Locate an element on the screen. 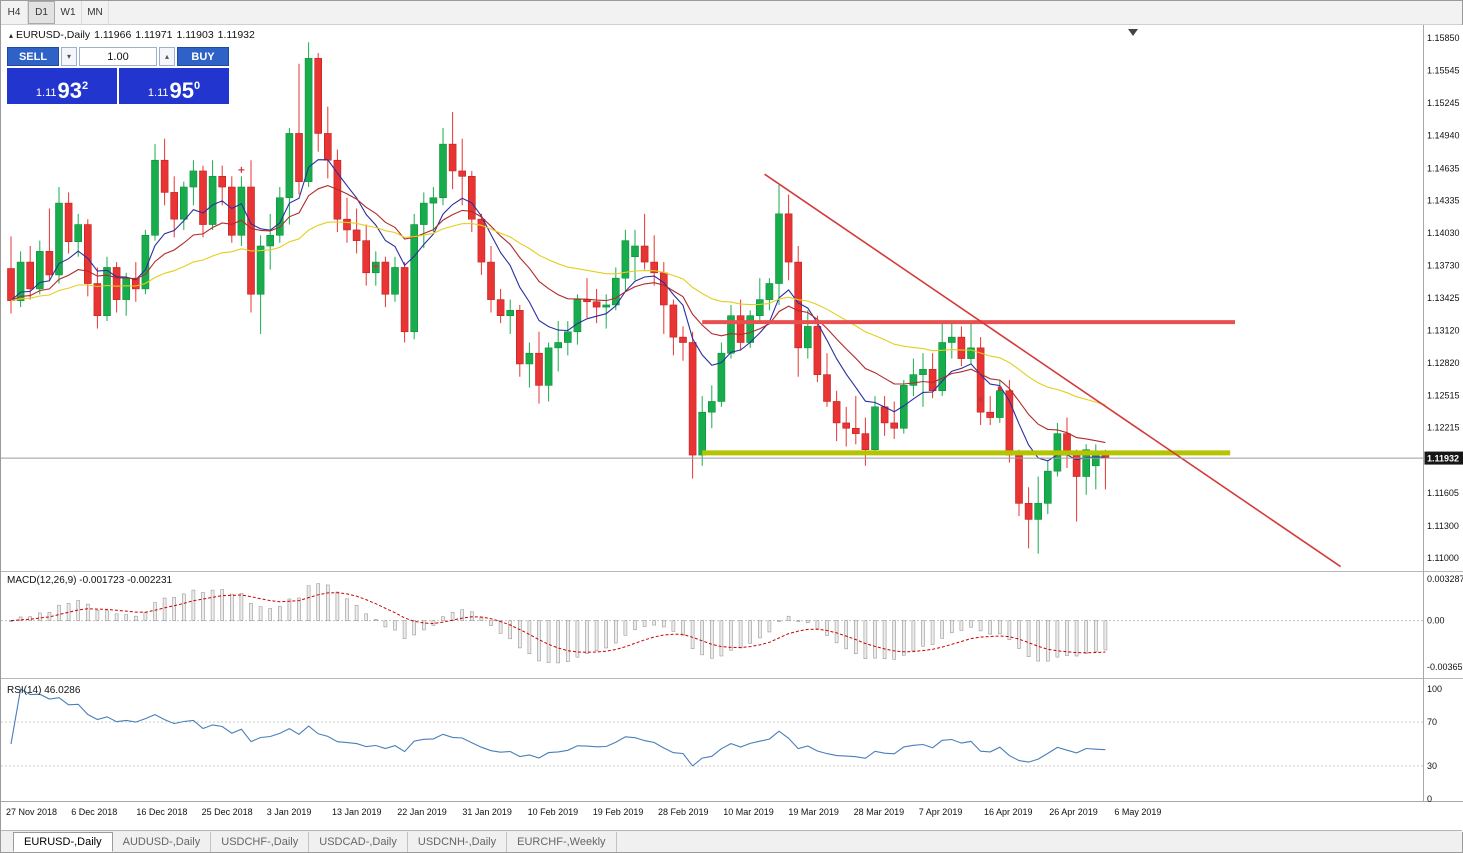 This screenshot has width=1463, height=853. buy-price-prefix: 1.11 is located at coordinates (158, 93).